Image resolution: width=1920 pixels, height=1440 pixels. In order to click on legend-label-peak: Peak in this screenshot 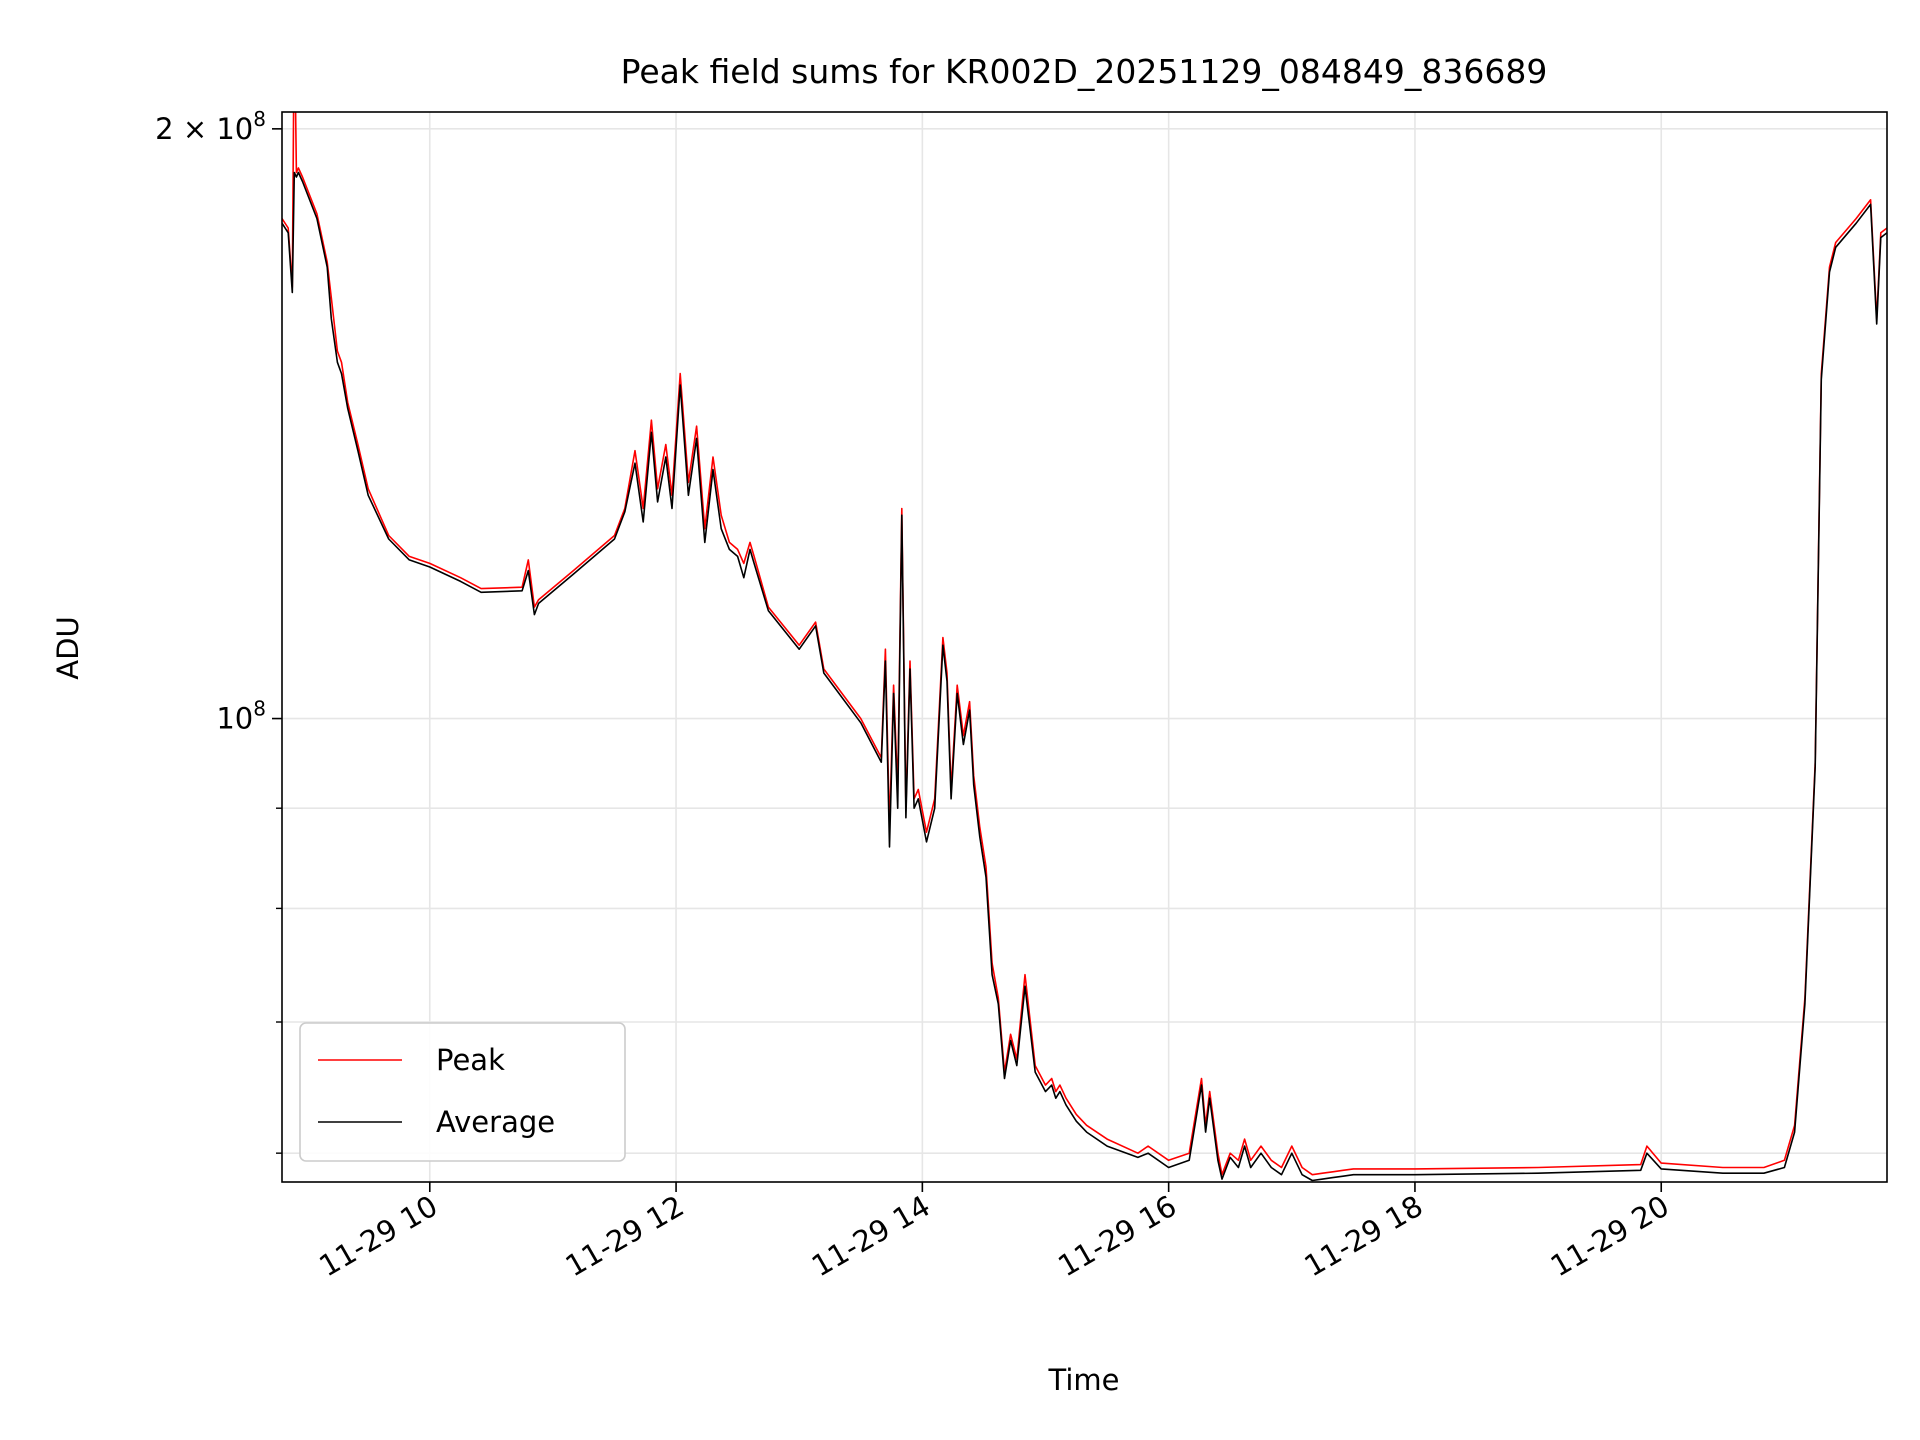, I will do `click(470, 1060)`.